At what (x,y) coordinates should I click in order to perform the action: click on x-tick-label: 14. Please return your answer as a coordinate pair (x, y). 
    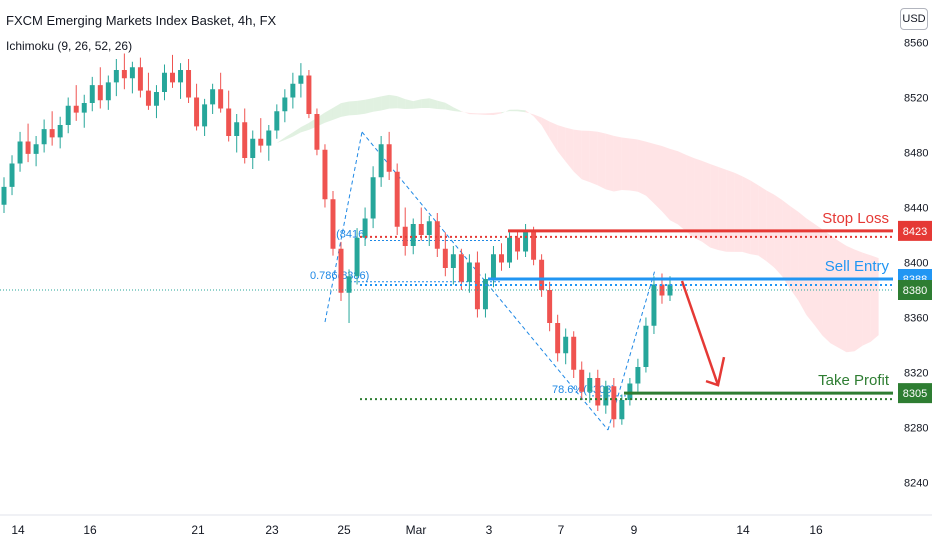
    Looking at the image, I should click on (743, 530).